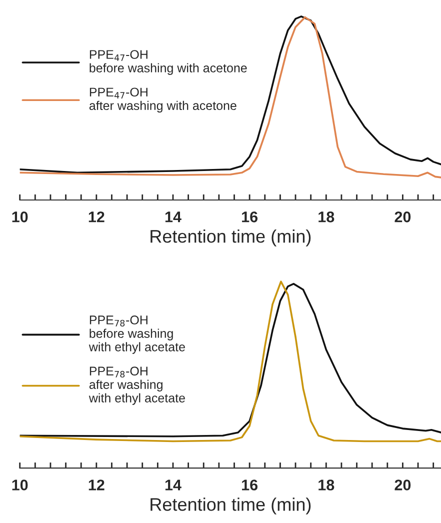 Image resolution: width=441 pixels, height=523 pixels. Describe the element at coordinates (136, 335) in the screenshot. I see `legend-label: PPE$_{78}$-OH before washing with ethyl acetate` at that location.